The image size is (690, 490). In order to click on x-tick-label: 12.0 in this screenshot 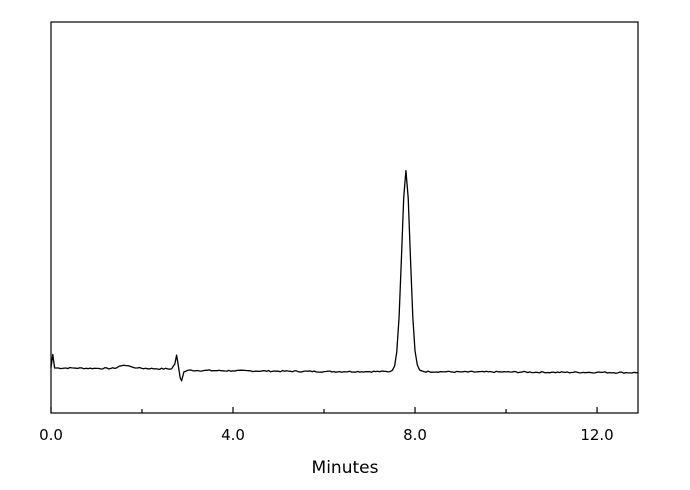, I will do `click(596, 435)`.